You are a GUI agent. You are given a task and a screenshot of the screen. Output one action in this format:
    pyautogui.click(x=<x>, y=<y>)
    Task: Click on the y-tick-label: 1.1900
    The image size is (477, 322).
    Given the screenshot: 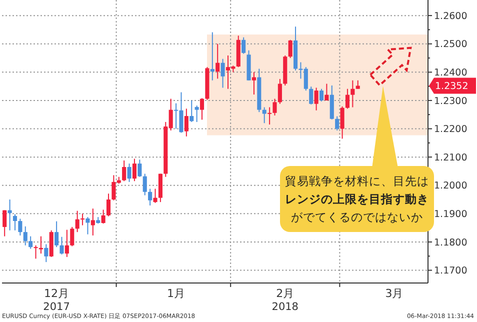 What is the action you would take?
    pyautogui.click(x=451, y=214)
    